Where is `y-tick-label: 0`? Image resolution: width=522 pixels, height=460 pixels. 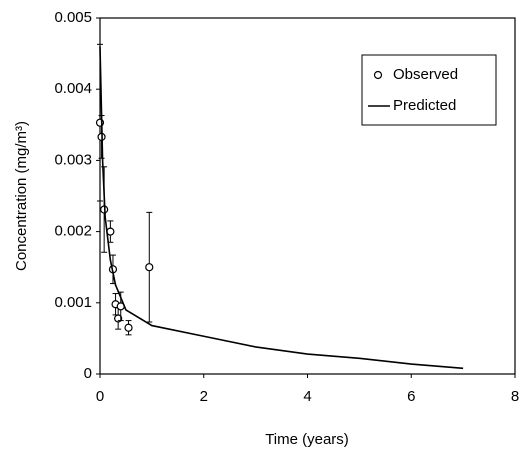 y-tick-label: 0 is located at coordinates (88, 373).